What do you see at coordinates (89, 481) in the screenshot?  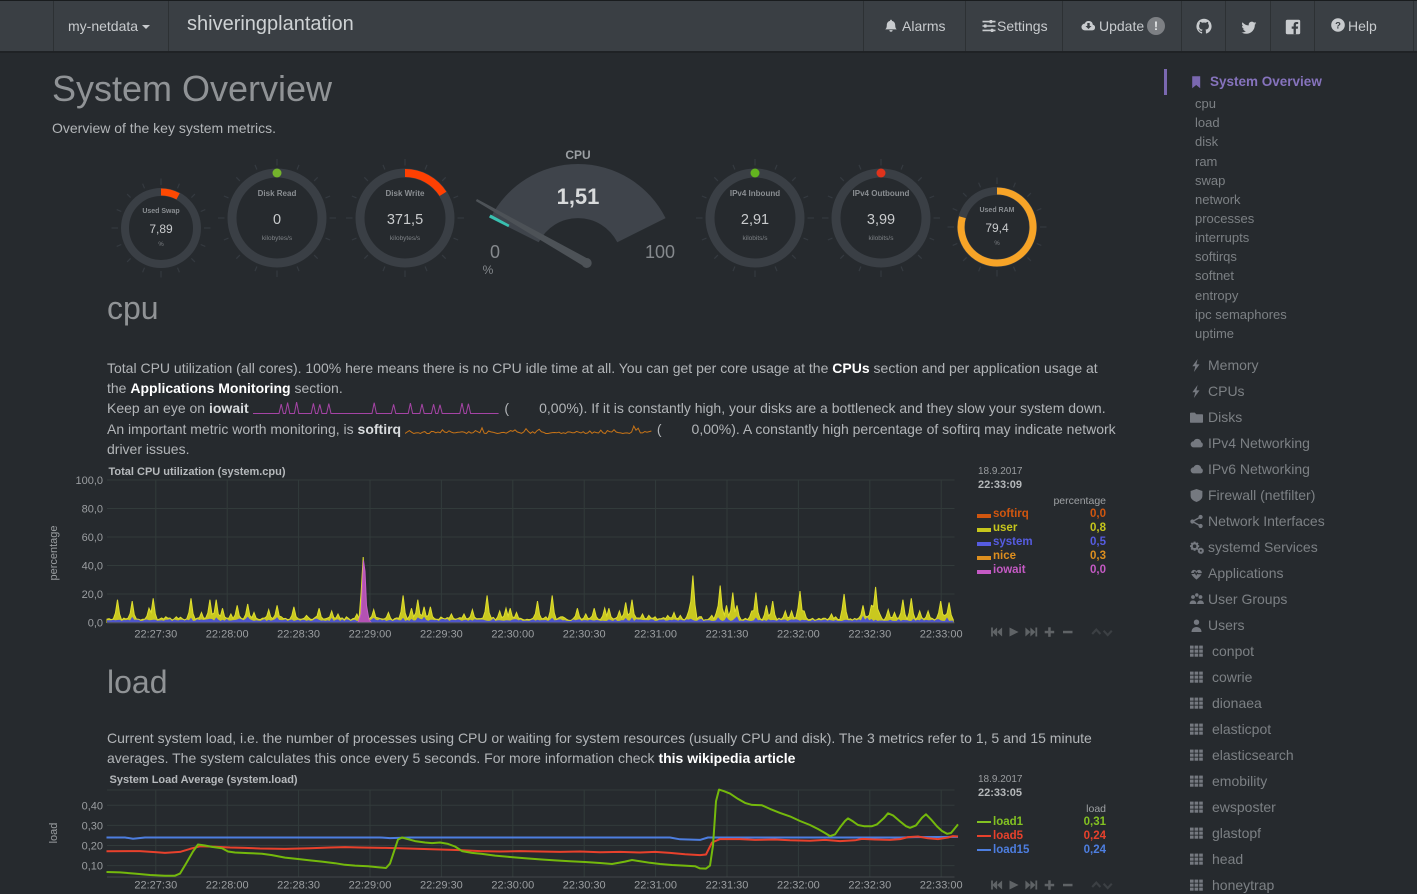 I see `svg-text: 100,0` at bounding box center [89, 481].